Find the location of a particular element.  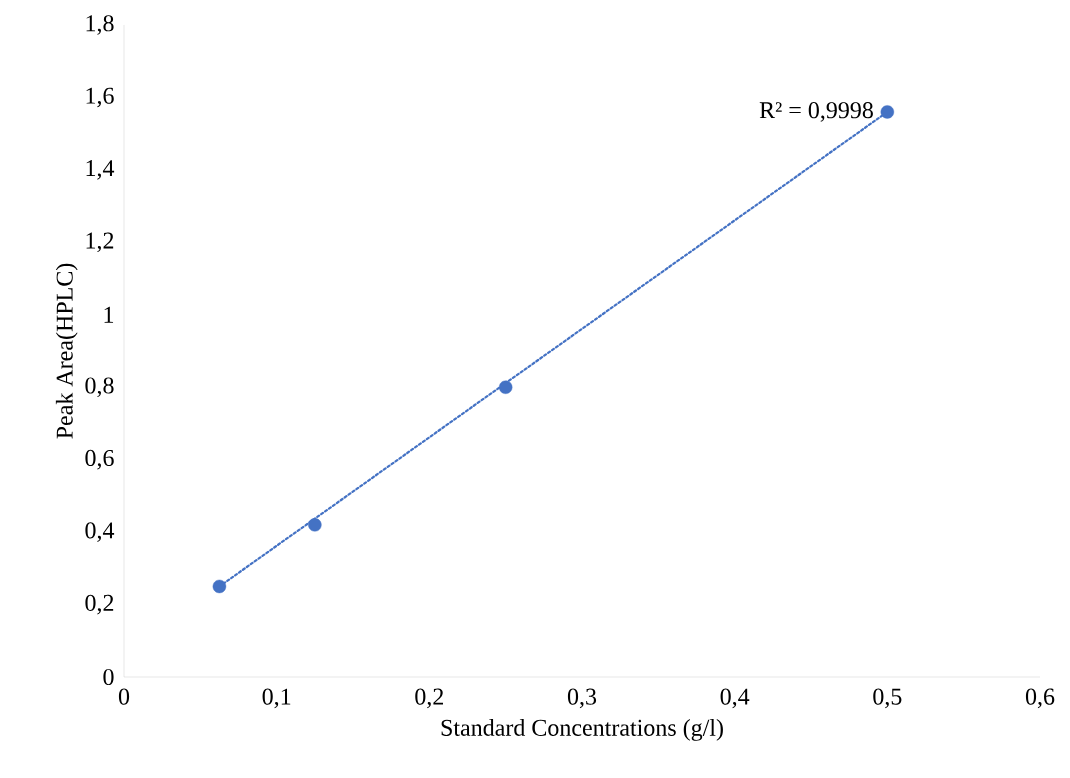

annotation: R² = 0,9998 is located at coordinates (816, 112).